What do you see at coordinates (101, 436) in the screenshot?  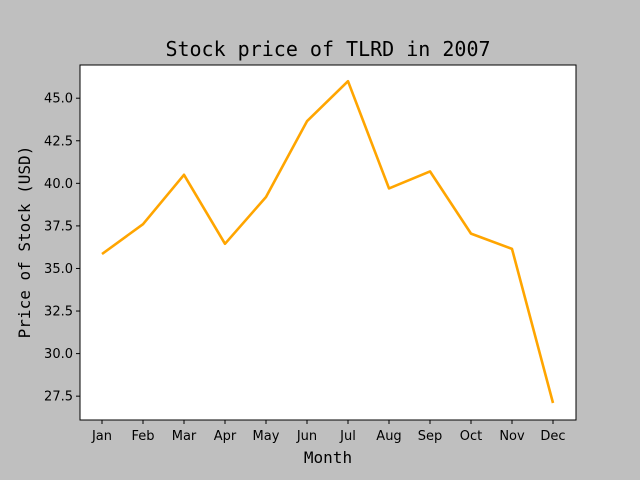 I see `x-tick-label: Jan` at bounding box center [101, 436].